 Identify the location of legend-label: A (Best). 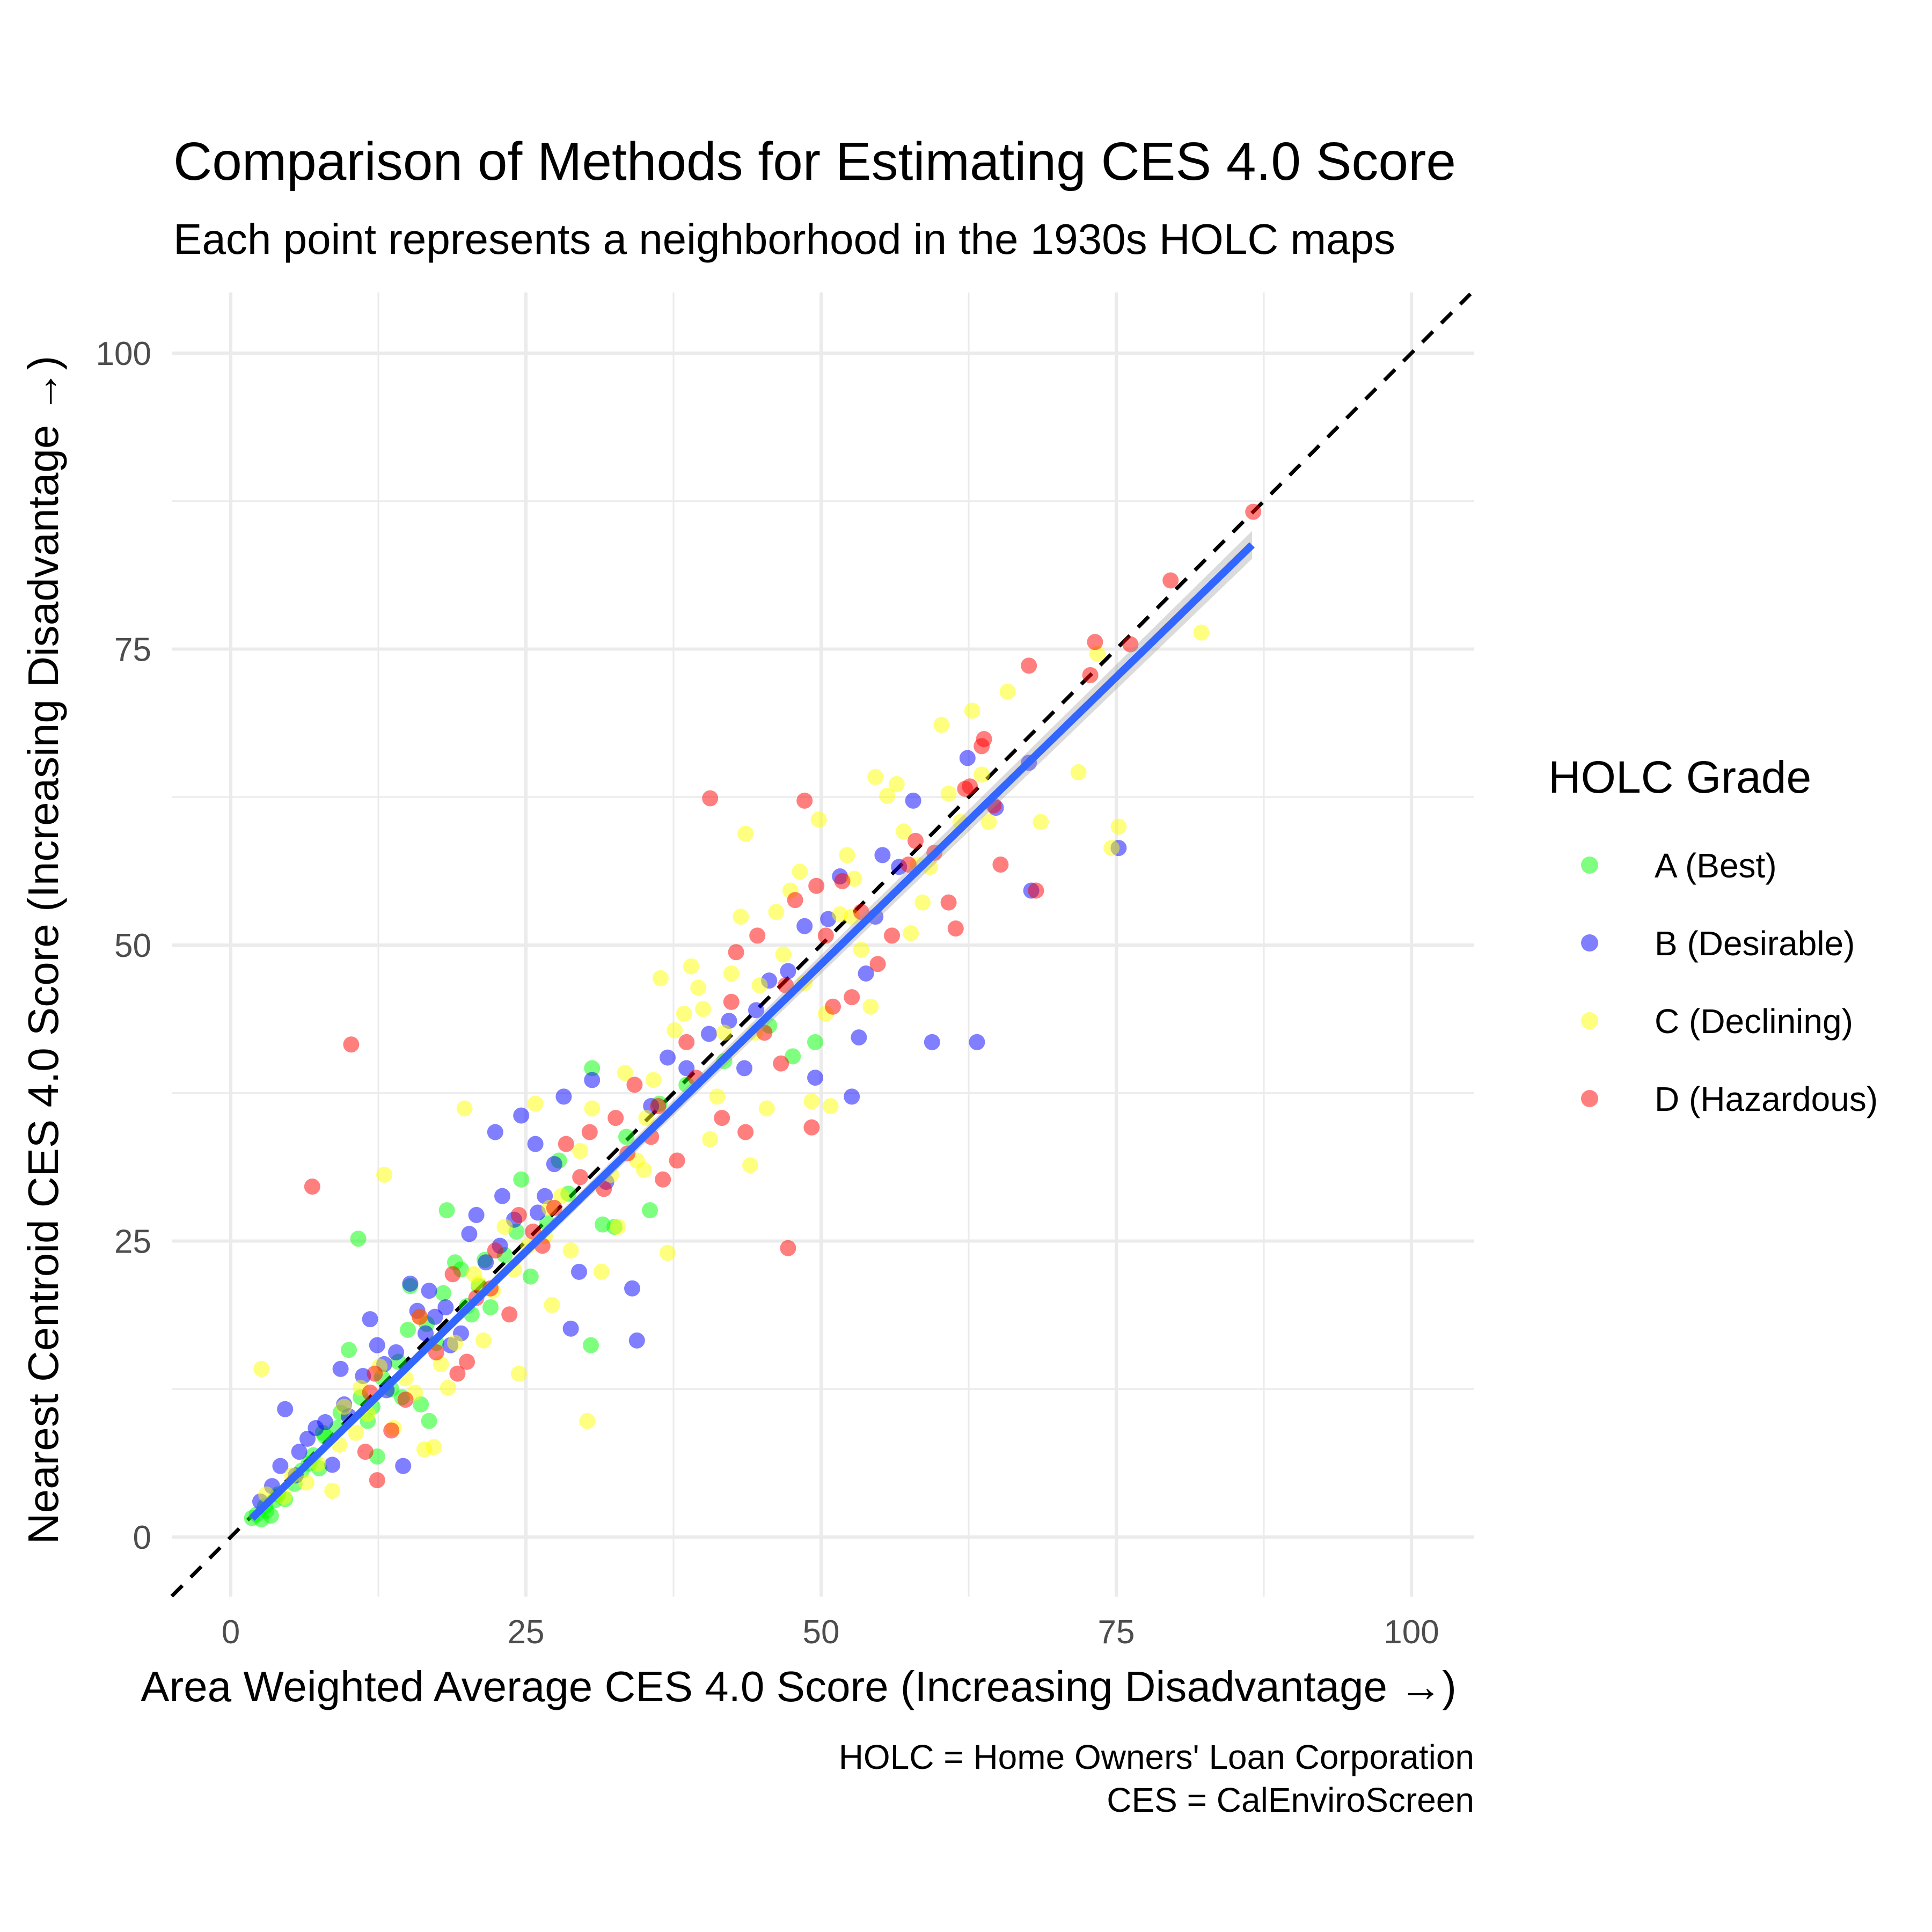
(1716, 865).